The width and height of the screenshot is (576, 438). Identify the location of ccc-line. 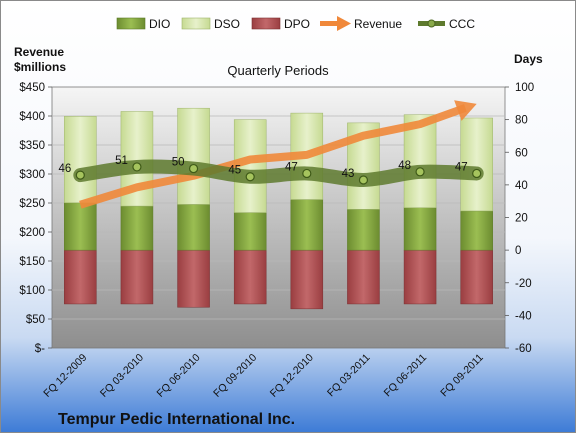
(278, 173).